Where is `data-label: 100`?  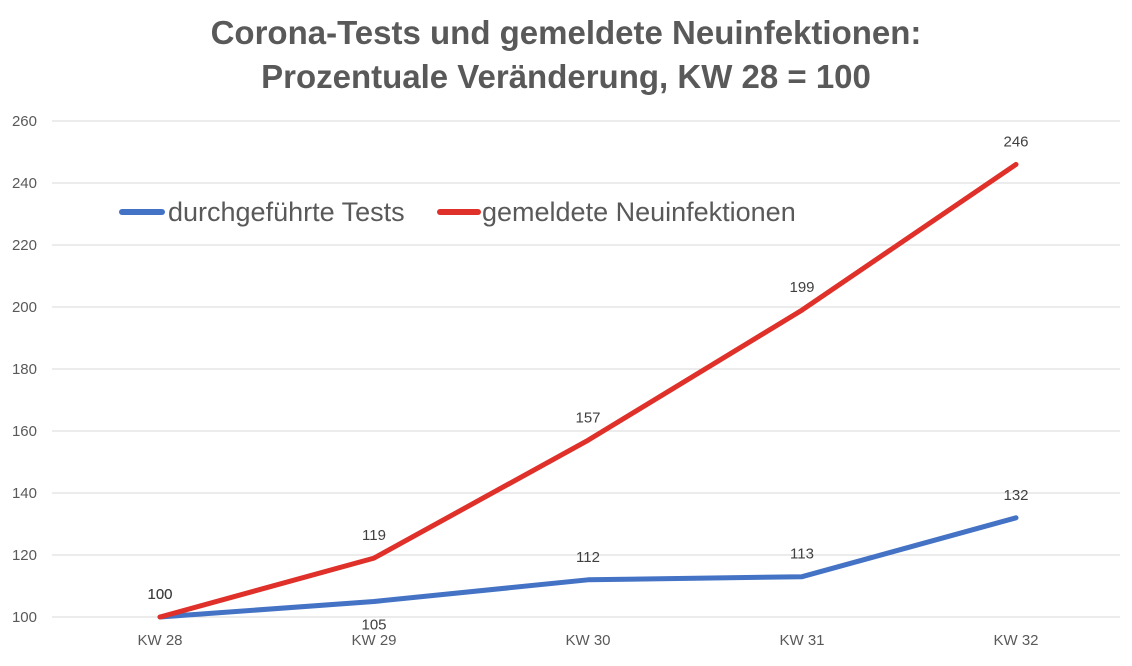
data-label: 100 is located at coordinates (159, 594).